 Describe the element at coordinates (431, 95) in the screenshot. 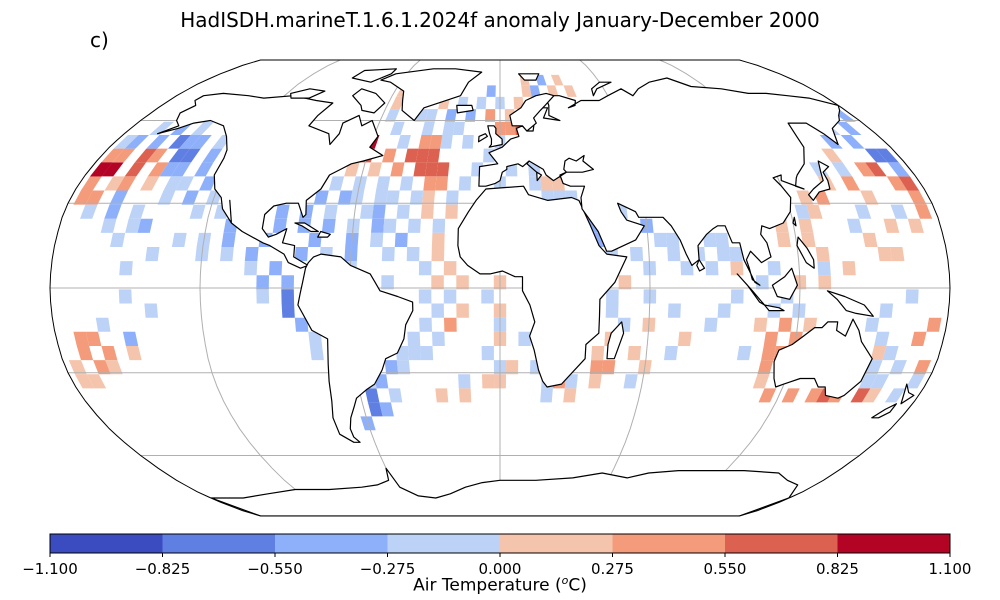

I see `land-greenland` at that location.